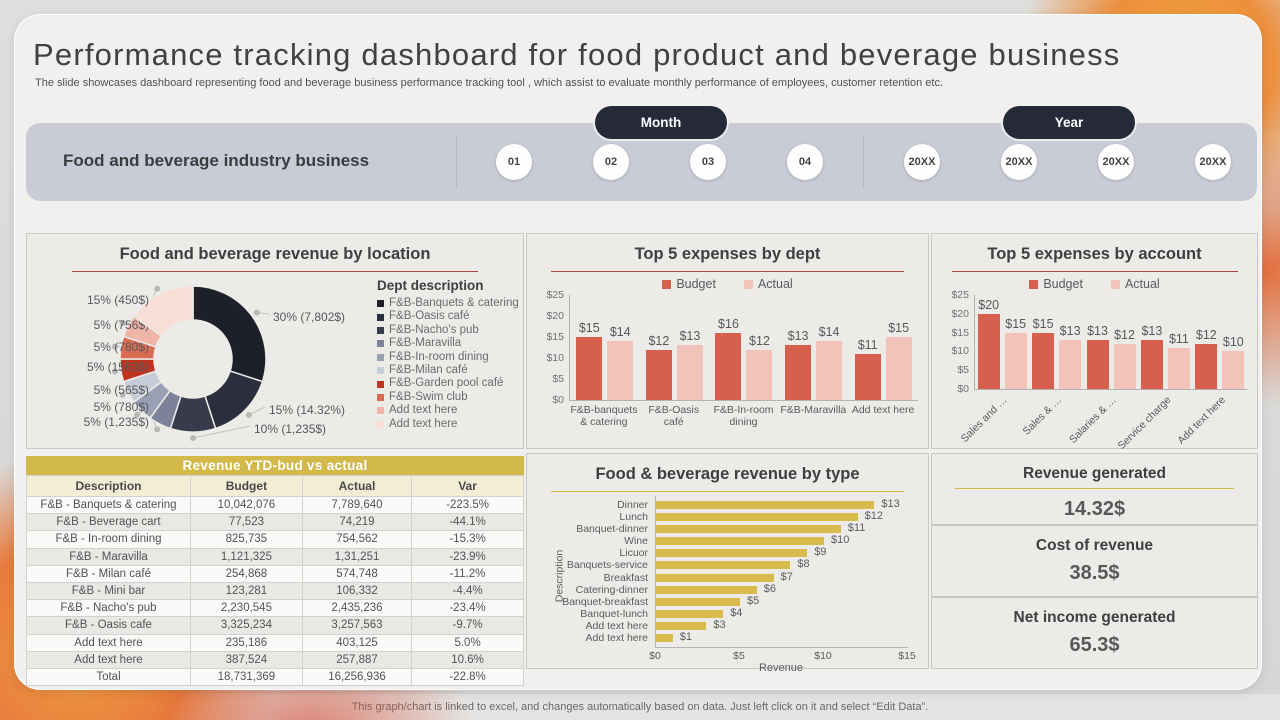  I want to click on kpi-label: Revenue generated, so click(1094, 473).